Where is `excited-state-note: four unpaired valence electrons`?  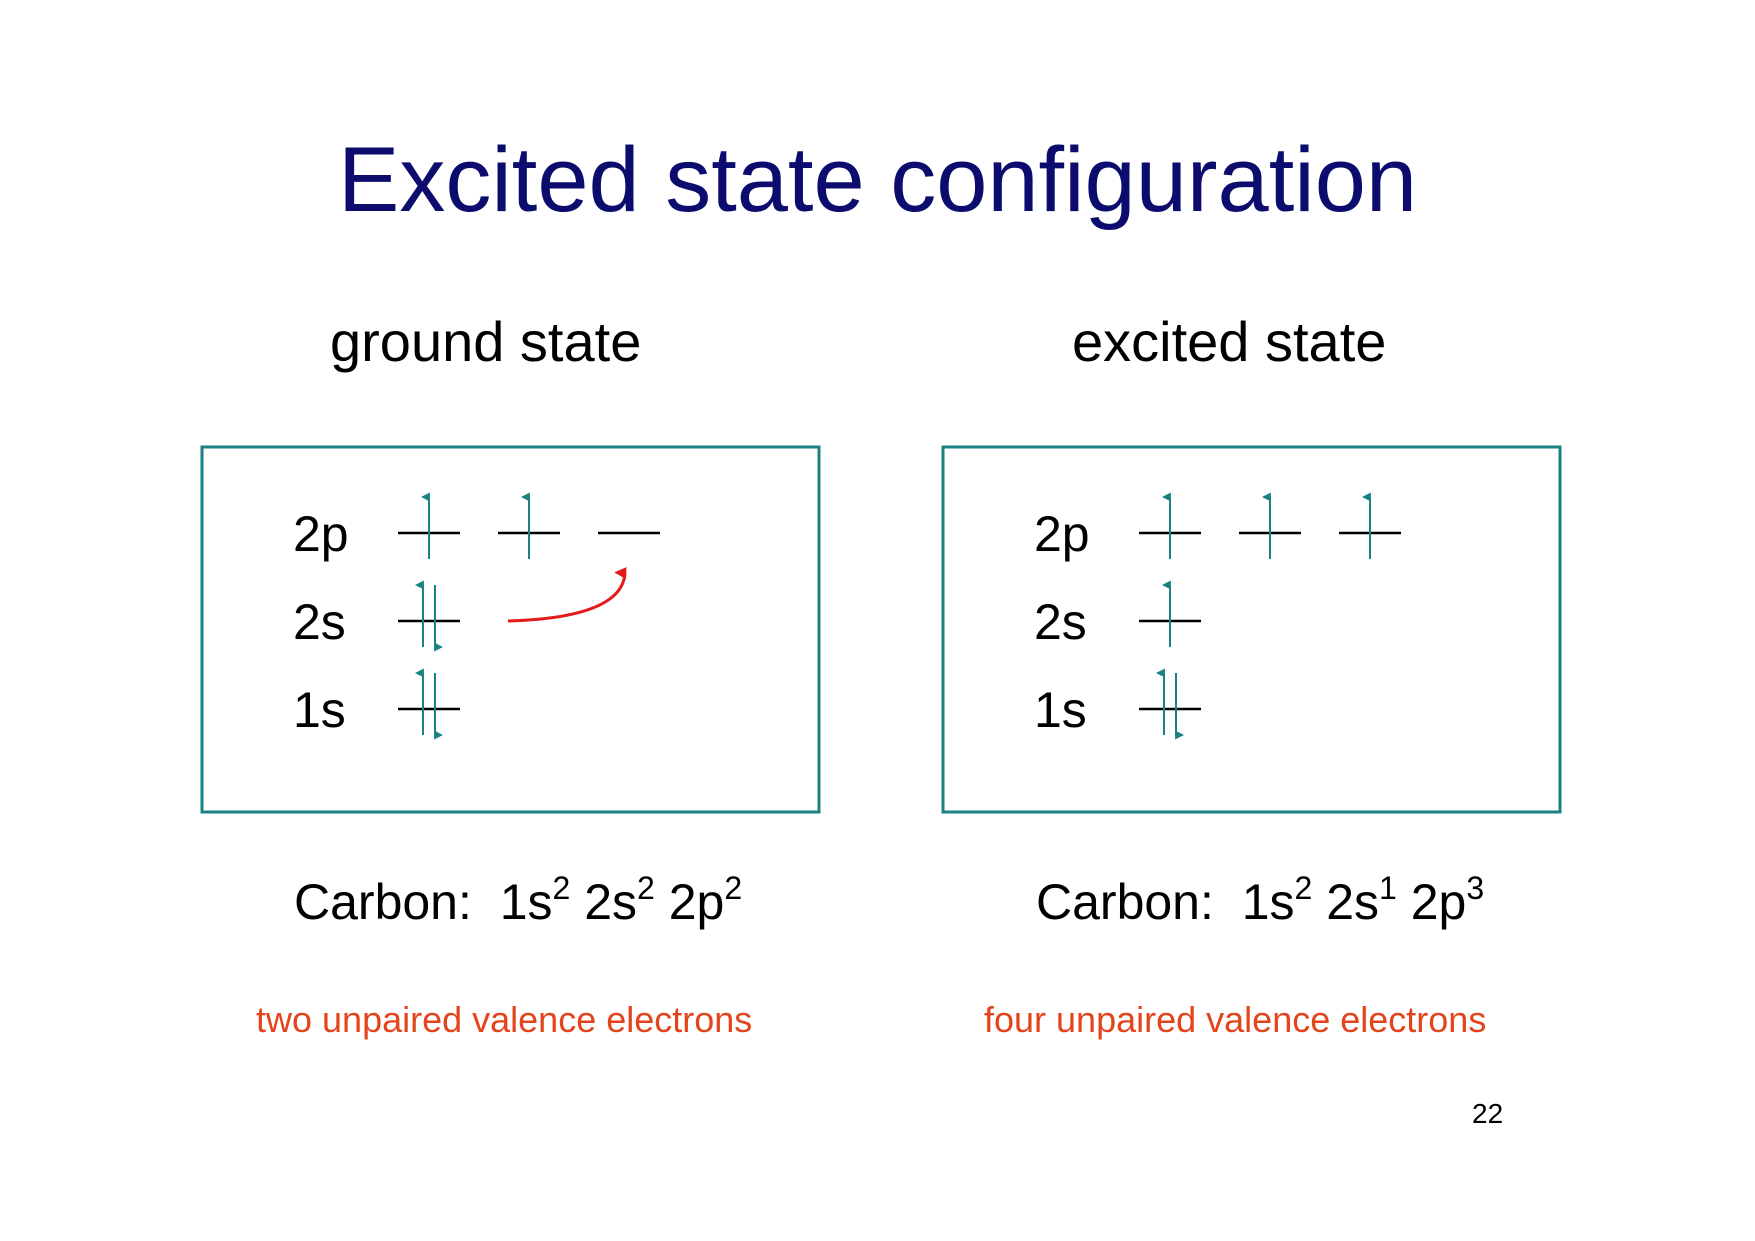 excited-state-note: four unpaired valence electrons is located at coordinates (1235, 1019).